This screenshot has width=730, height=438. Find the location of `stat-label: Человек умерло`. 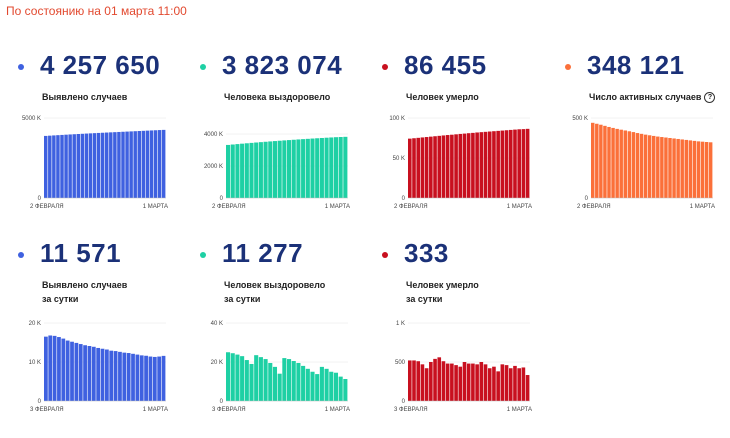

stat-label: Человек умерло is located at coordinates (442, 97).